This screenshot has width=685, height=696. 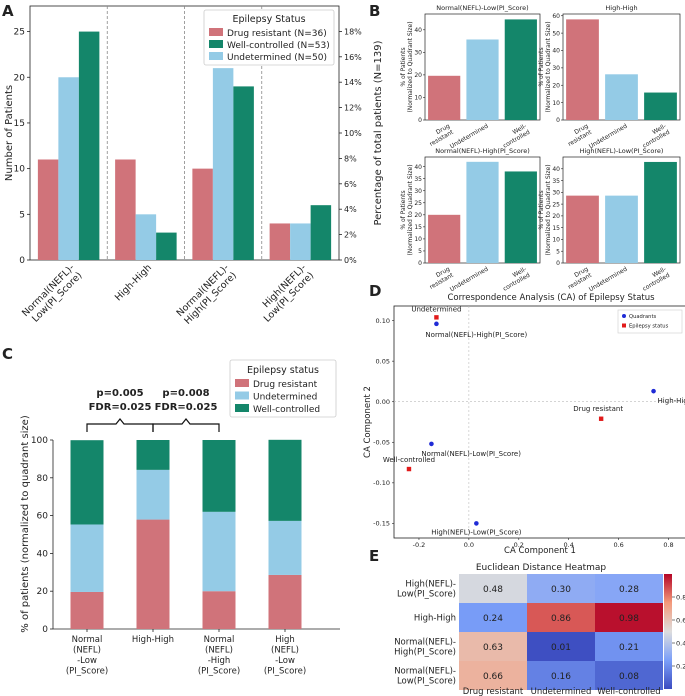 What do you see at coordinates (285, 385) in the screenshot?
I see `legend-label: Drug resistant` at bounding box center [285, 385].